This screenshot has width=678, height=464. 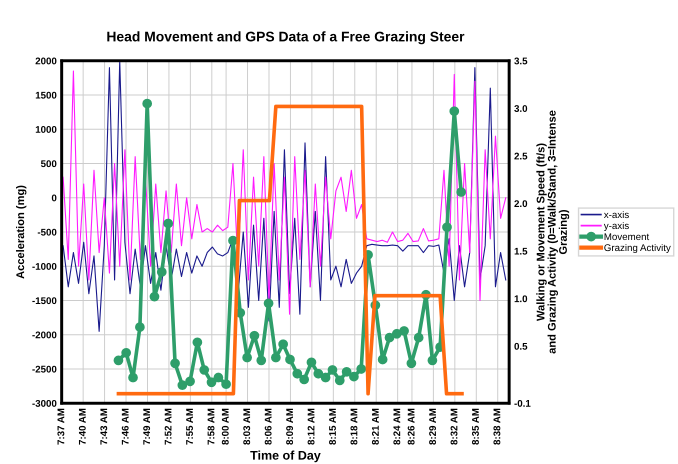 What do you see at coordinates (211, 426) in the screenshot?
I see `x-tick-label: 7:58 AM` at bounding box center [211, 426].